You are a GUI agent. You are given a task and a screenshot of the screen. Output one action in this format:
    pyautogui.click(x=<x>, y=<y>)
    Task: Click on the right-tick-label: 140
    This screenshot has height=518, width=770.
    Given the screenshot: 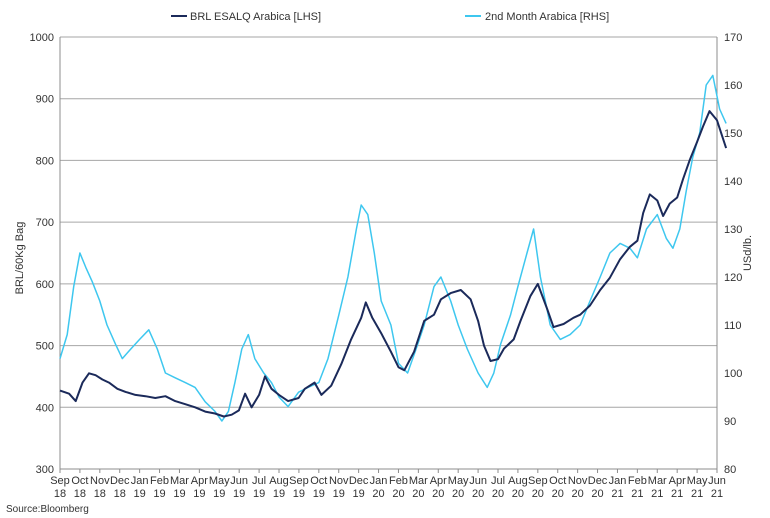 What is the action you would take?
    pyautogui.click(x=733, y=182)
    